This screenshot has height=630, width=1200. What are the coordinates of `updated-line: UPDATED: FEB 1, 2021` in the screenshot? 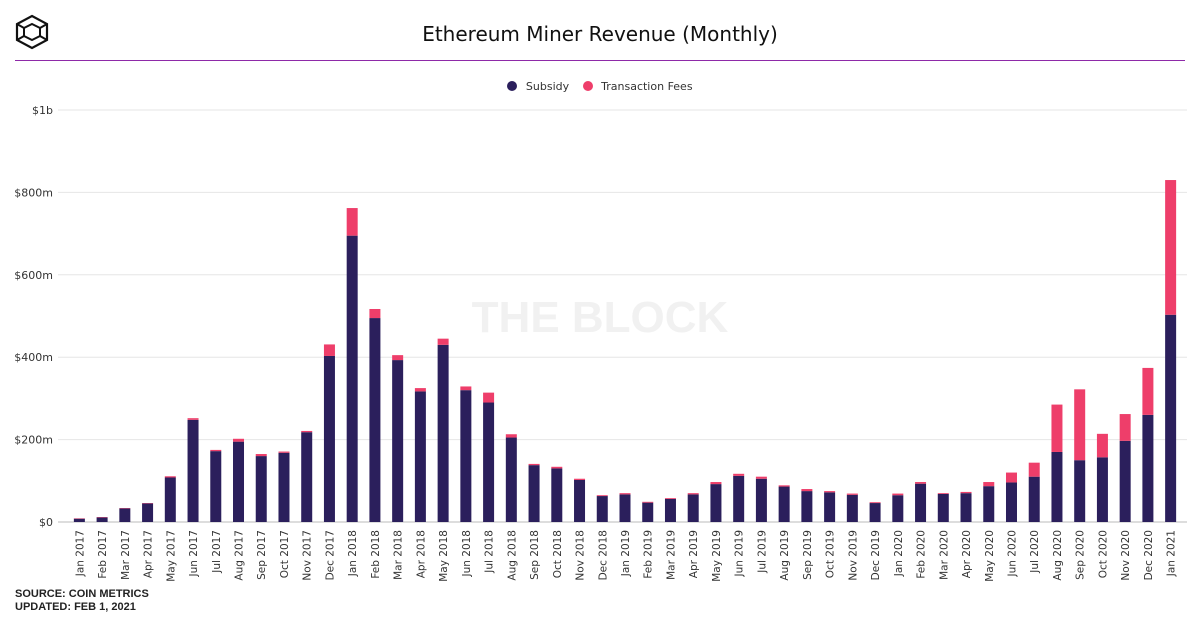 It's located at (75, 607).